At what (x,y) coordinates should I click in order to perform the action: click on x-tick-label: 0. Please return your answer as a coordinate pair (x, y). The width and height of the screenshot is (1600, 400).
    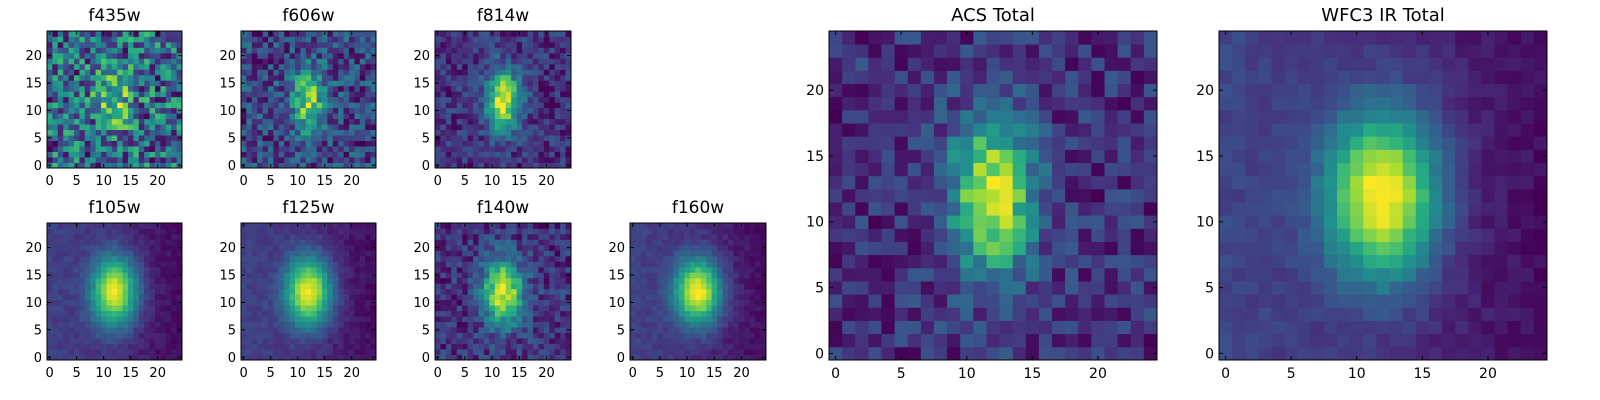
    Looking at the image, I should click on (633, 373).